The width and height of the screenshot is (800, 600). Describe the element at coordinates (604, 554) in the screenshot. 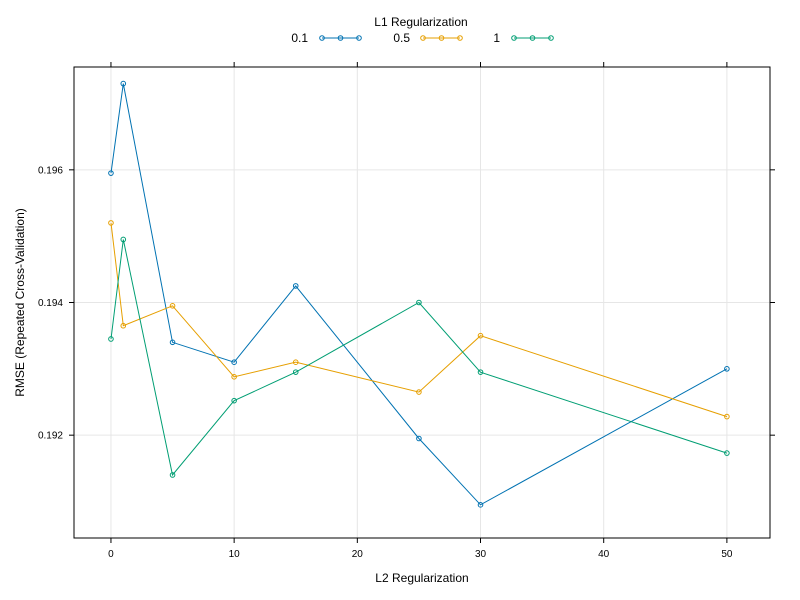

I see `x-tick-label-4: 40` at that location.